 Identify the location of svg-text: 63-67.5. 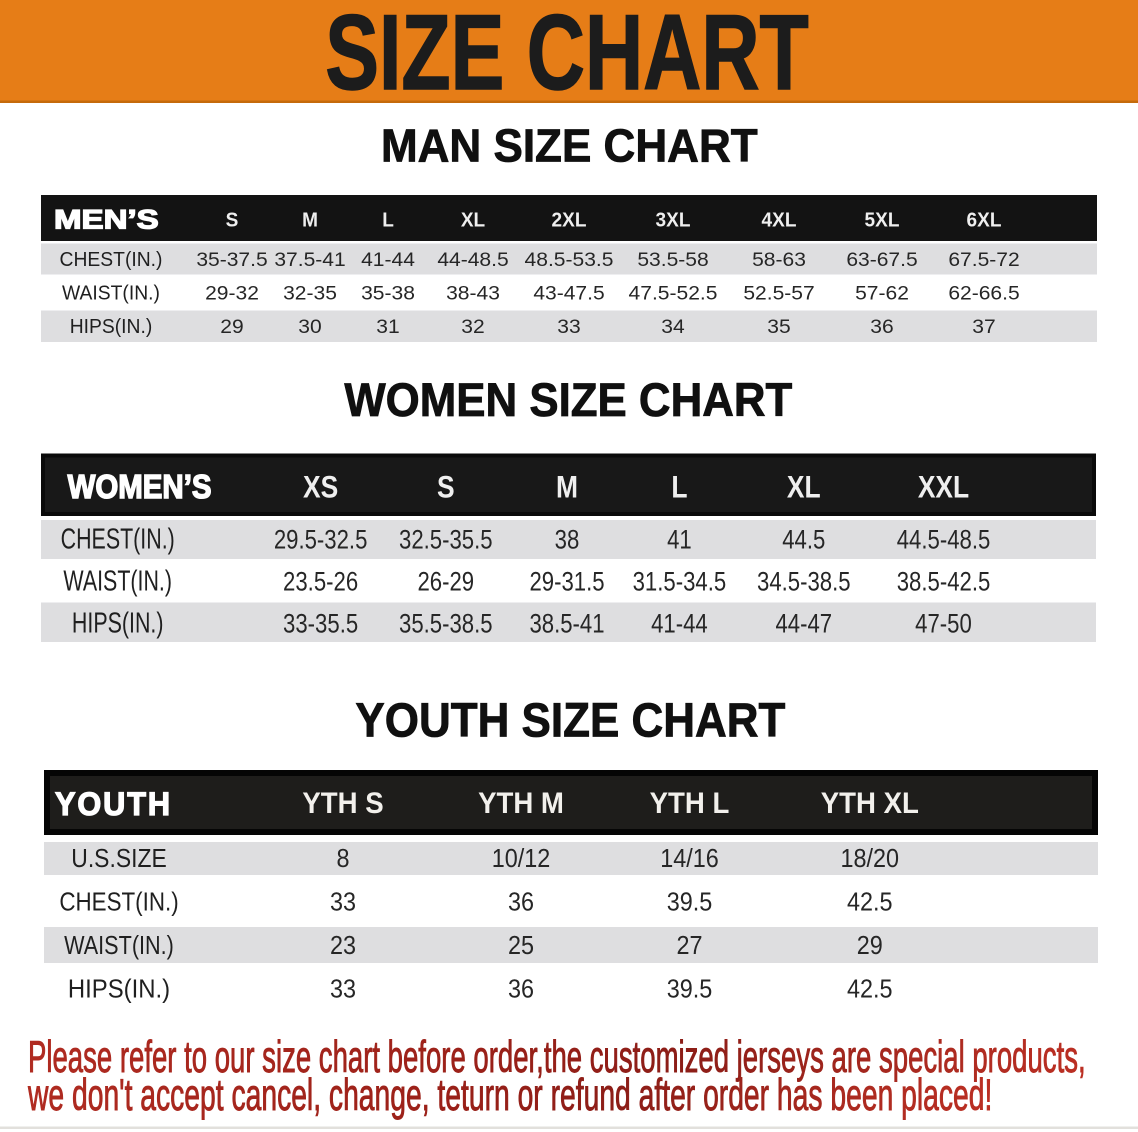
(881, 260).